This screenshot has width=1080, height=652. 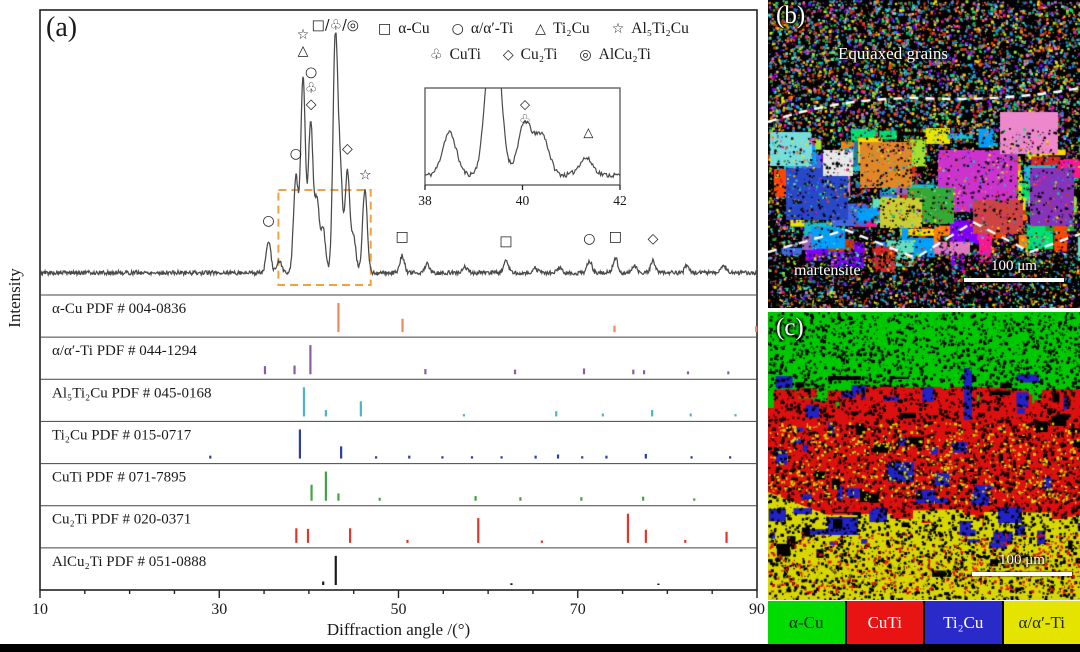 What do you see at coordinates (660, 28) in the screenshot?
I see `legend-item-label: Al₅Ti₂Cu` at bounding box center [660, 28].